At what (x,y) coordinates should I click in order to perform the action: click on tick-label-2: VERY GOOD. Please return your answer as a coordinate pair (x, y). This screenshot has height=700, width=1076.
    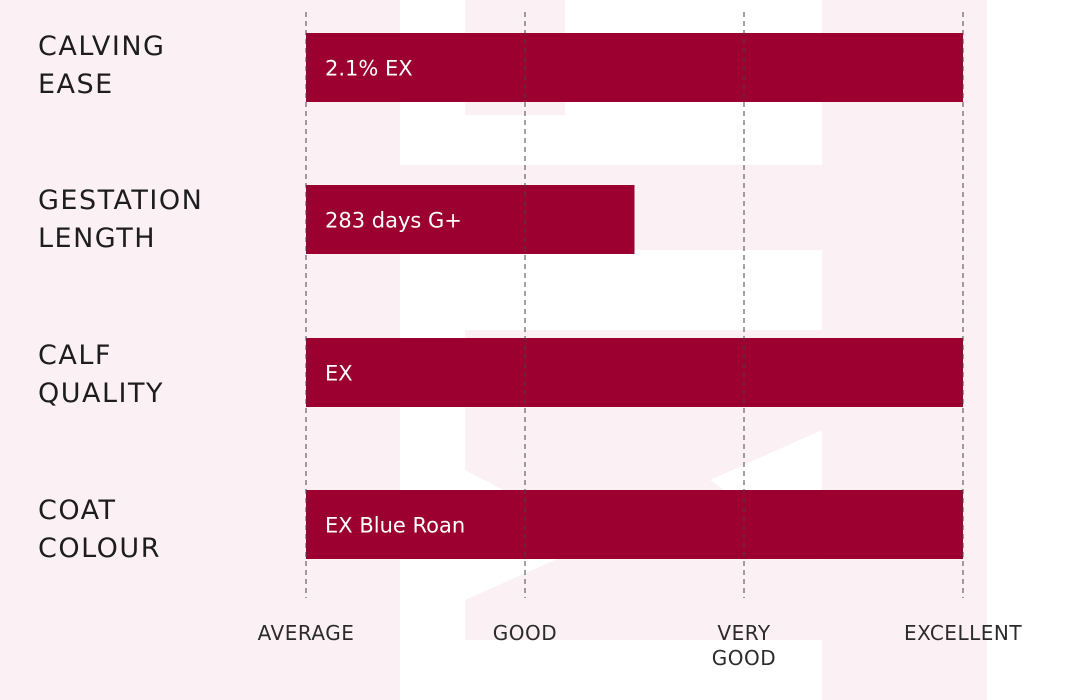
    Looking at the image, I should click on (744, 645).